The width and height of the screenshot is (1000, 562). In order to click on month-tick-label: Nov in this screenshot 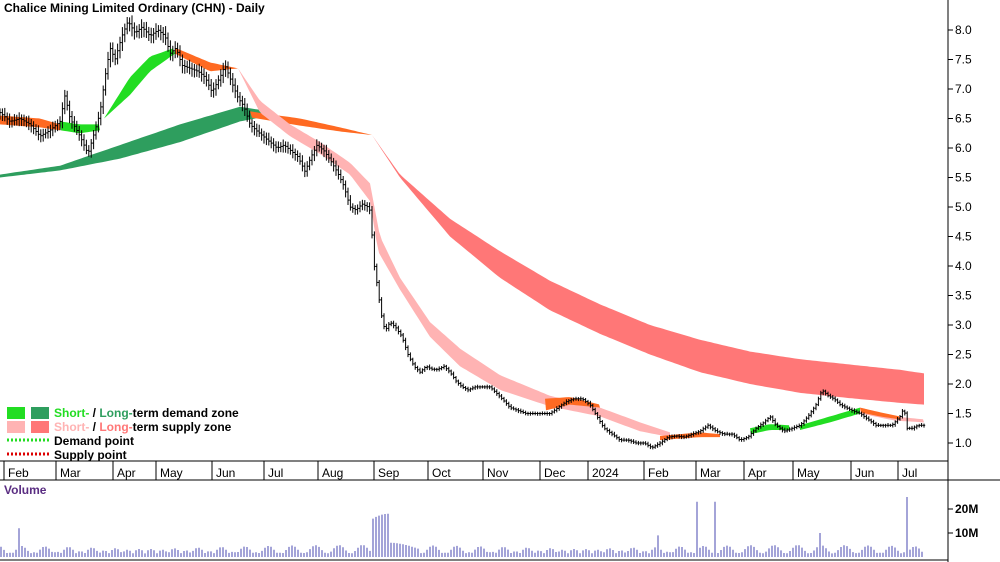, I will do `click(497, 473)`.